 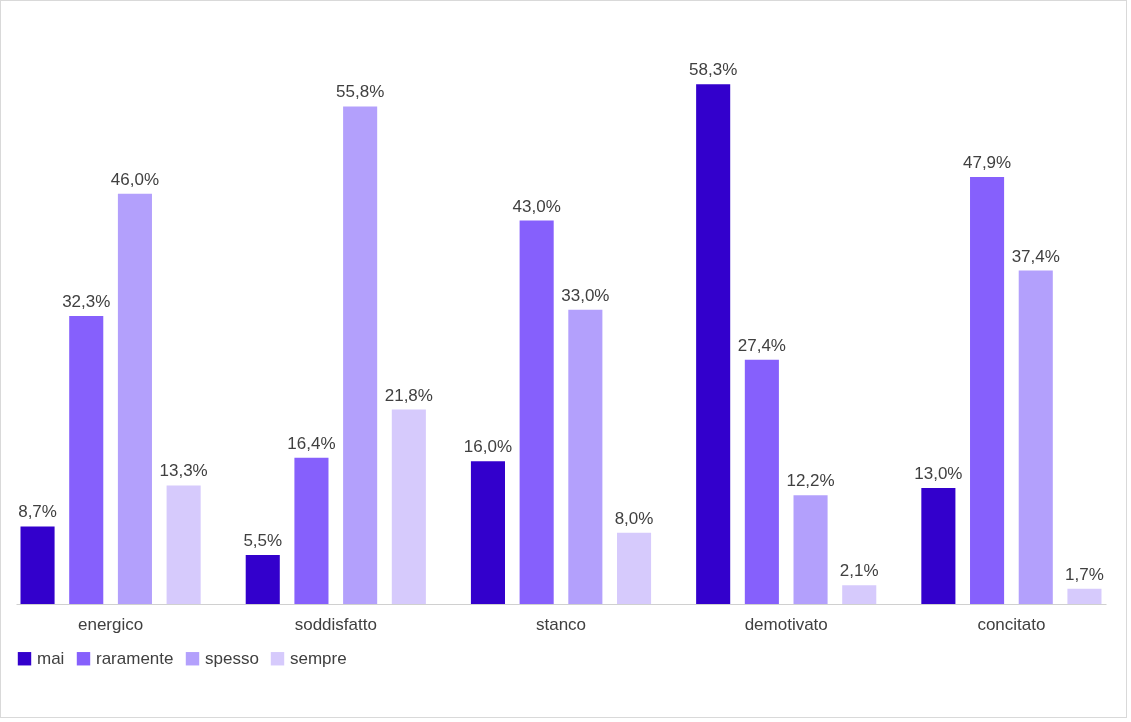 I want to click on data-label: 1,7%, so click(x=1084, y=574).